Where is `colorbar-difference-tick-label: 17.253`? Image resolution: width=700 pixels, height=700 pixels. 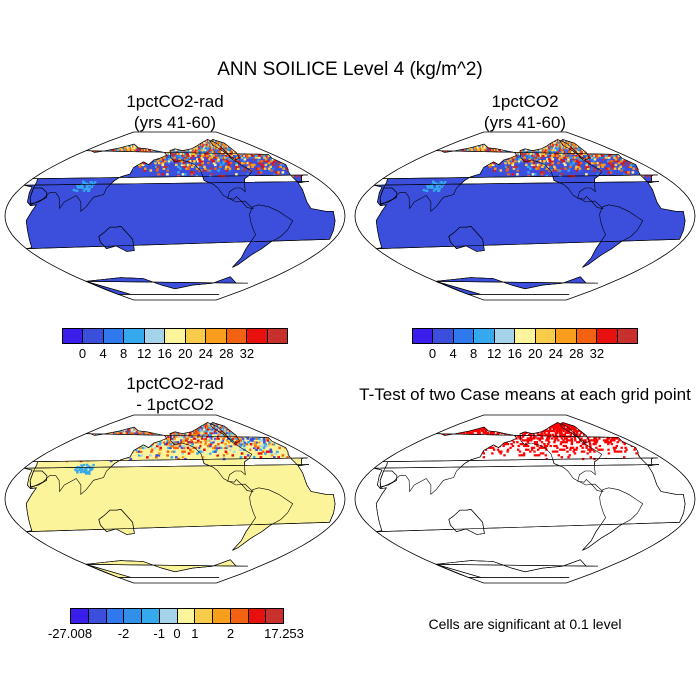
colorbar-difference-tick-label: 17.253 is located at coordinates (284, 633).